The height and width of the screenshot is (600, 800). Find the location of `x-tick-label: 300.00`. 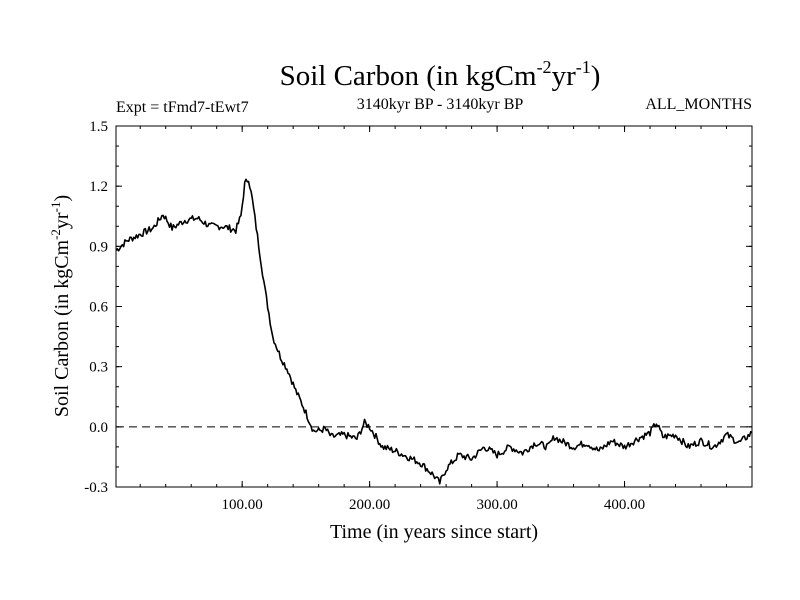

x-tick-label: 300.00 is located at coordinates (496, 505).